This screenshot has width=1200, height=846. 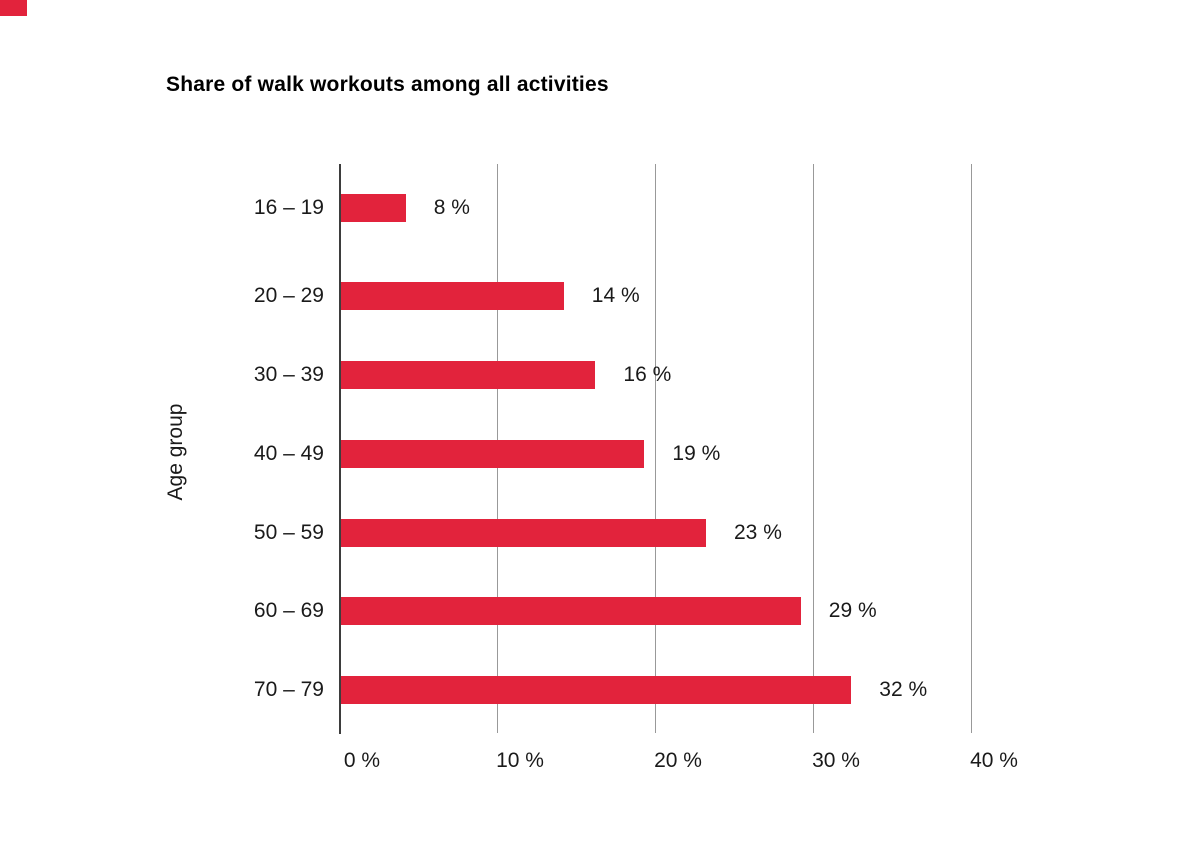 I want to click on x-tick-label: 40 %, so click(x=994, y=760).